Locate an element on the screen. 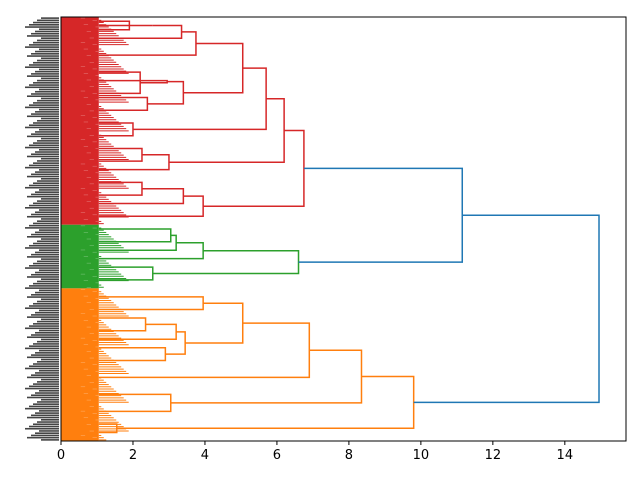 This screenshot has height=480, width=640. link-t2 is located at coordinates (506, 309).